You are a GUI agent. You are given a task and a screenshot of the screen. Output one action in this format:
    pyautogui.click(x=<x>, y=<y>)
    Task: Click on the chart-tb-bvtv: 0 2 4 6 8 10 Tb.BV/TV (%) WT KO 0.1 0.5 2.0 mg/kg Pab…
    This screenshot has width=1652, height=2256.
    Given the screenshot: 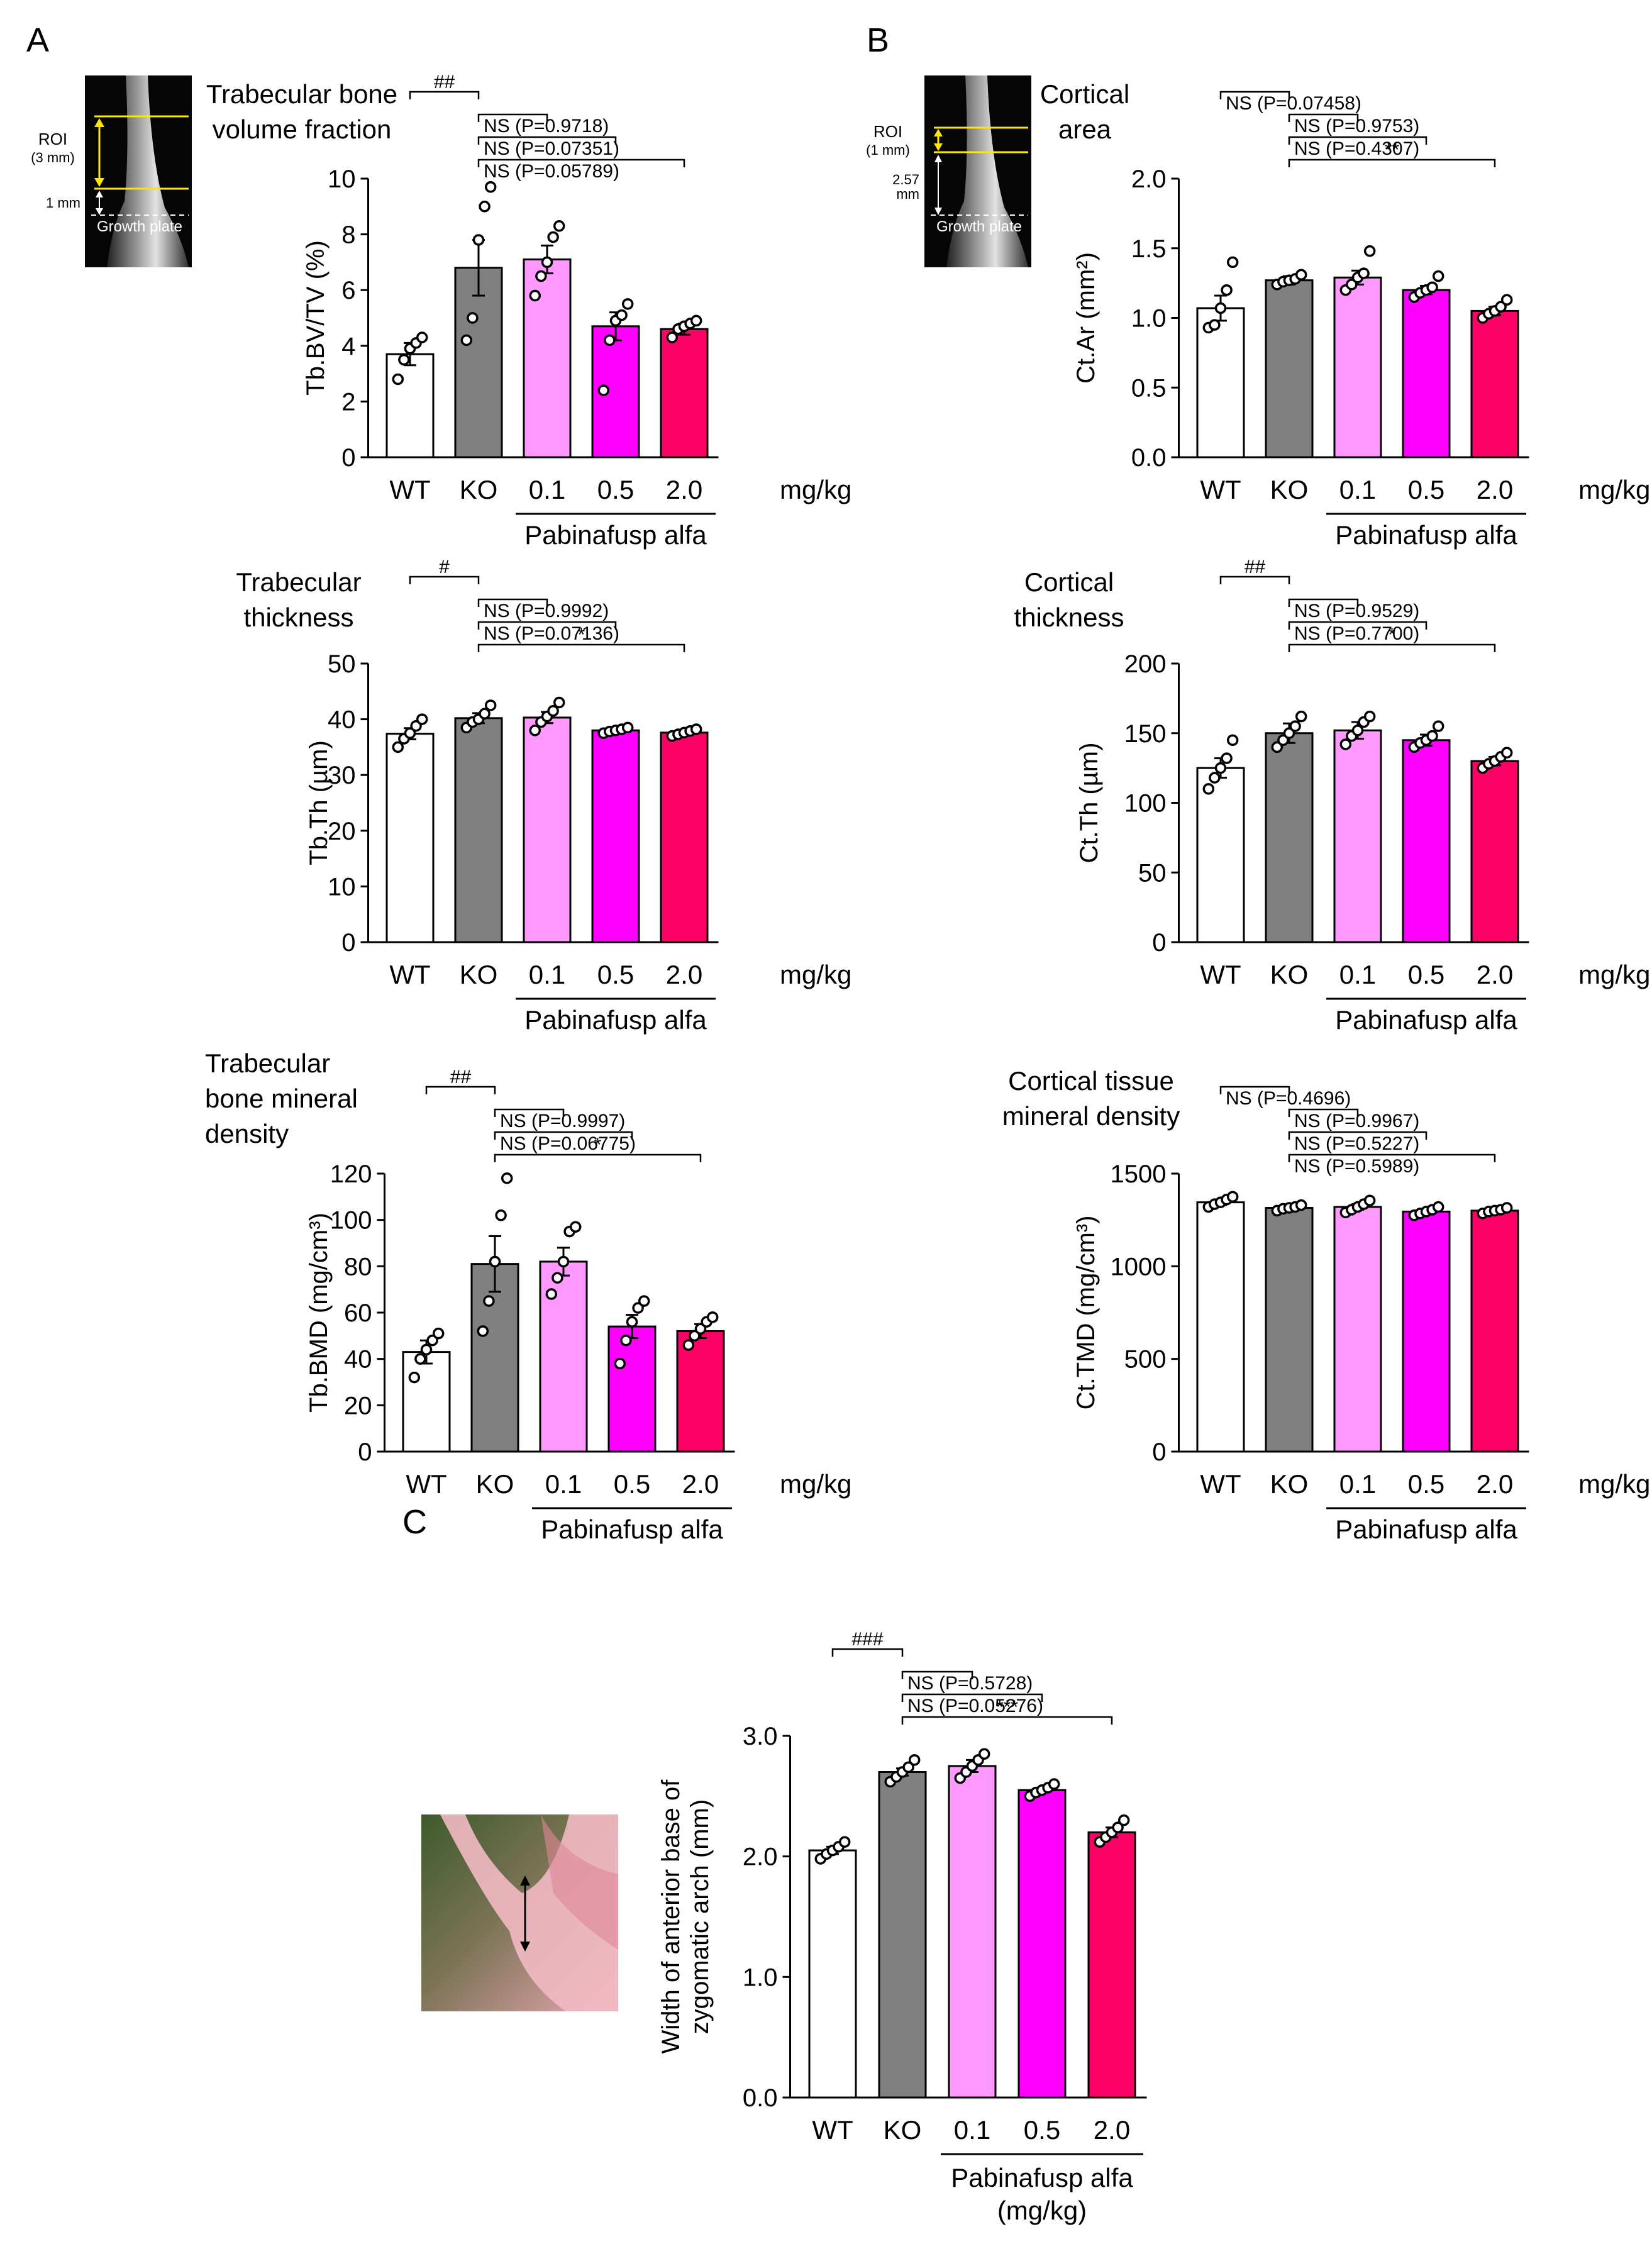 What is the action you would take?
    pyautogui.click(x=529, y=311)
    